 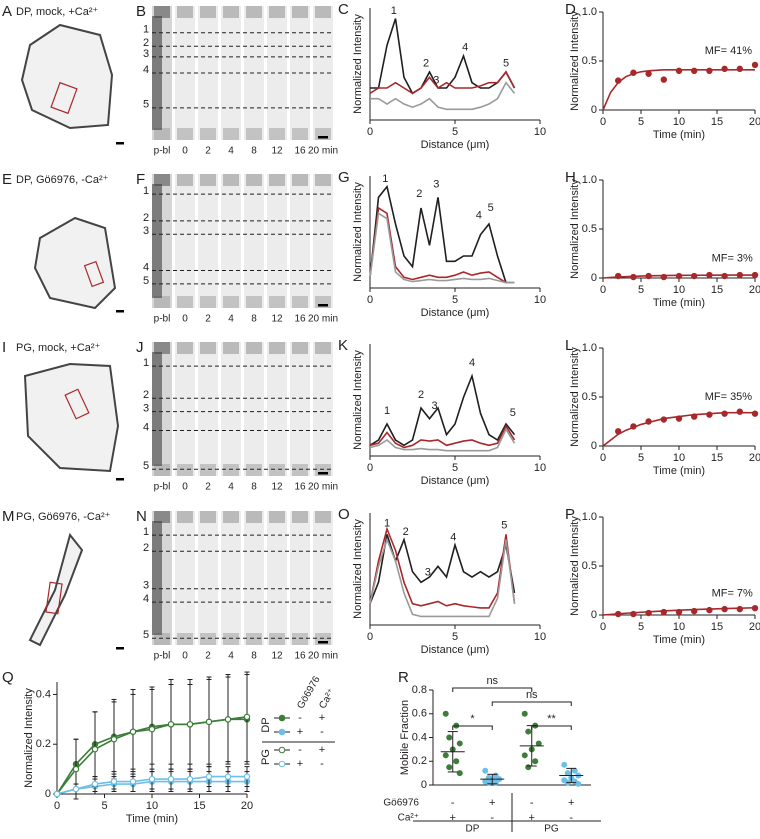 I want to click on legend-group: PG, so click(x=266, y=757).